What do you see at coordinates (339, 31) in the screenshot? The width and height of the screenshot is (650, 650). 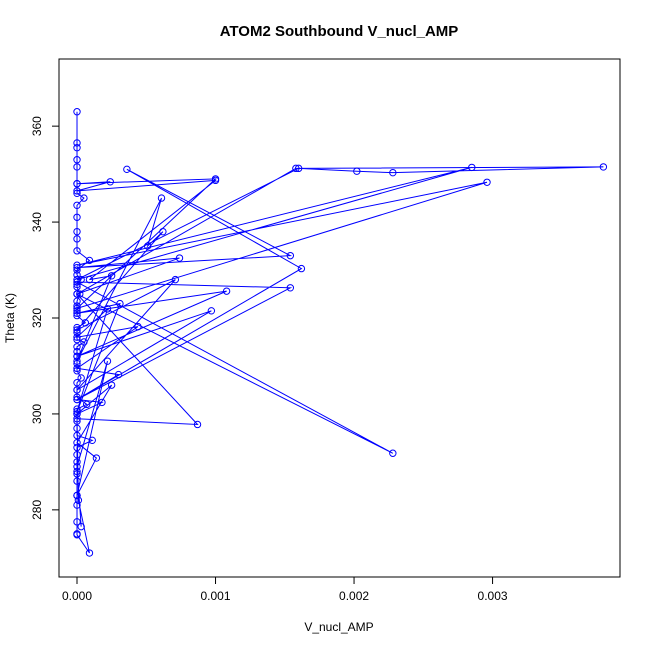 I see `chart-title: ATOM2 Southbound V_nucl_AMP` at bounding box center [339, 31].